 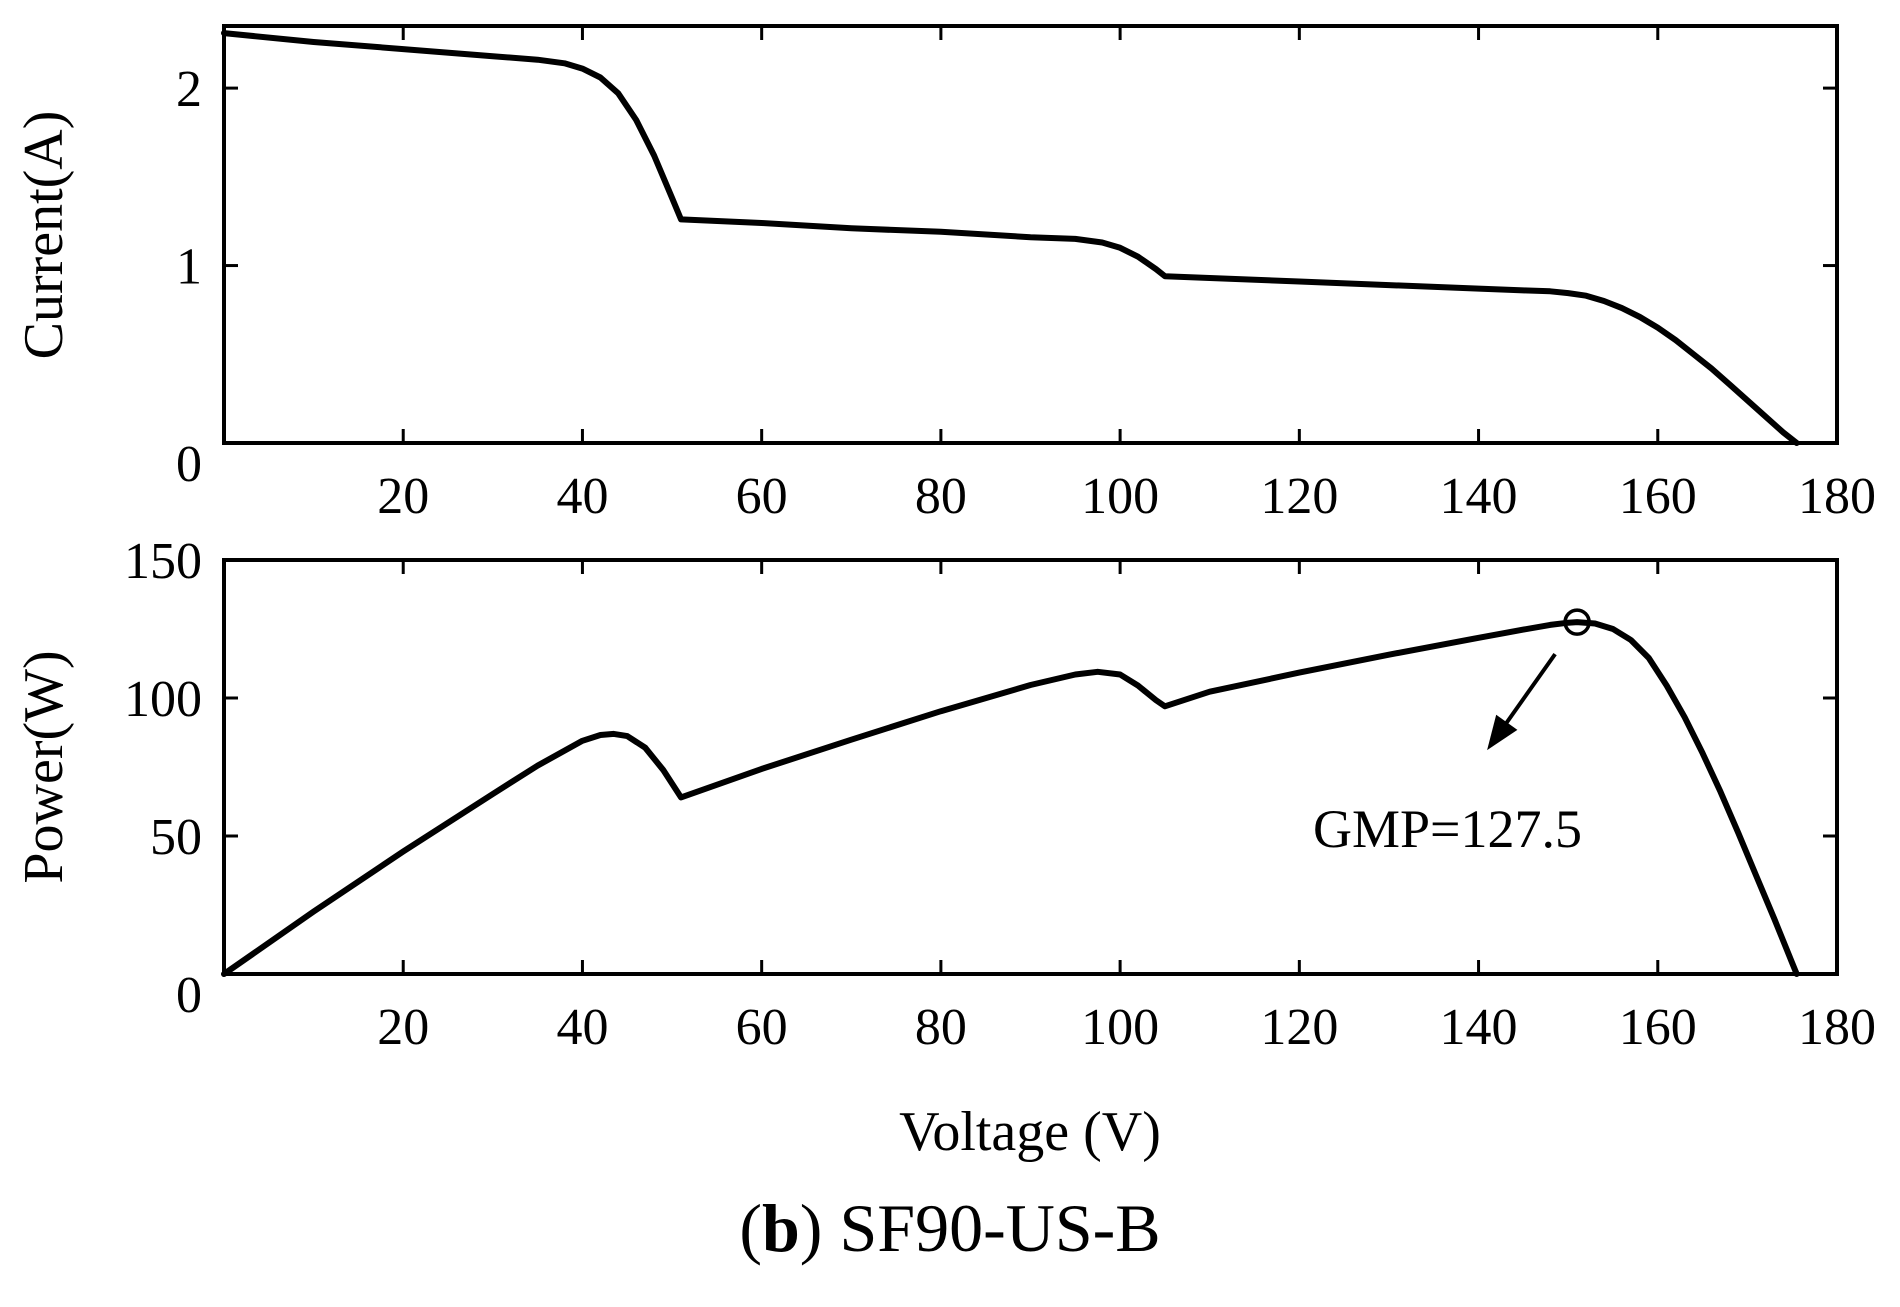 What do you see at coordinates (780, 1228) in the screenshot?
I see `caption-letter: b` at bounding box center [780, 1228].